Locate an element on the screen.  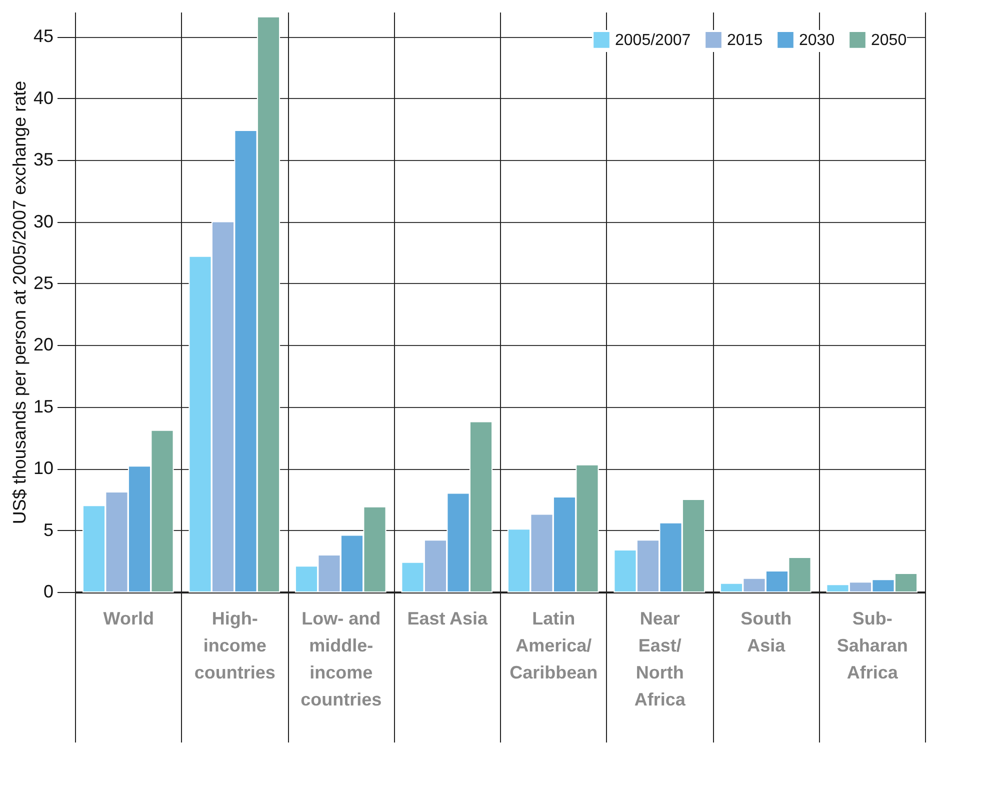
y-tick-label: 0 is located at coordinates (48, 592).